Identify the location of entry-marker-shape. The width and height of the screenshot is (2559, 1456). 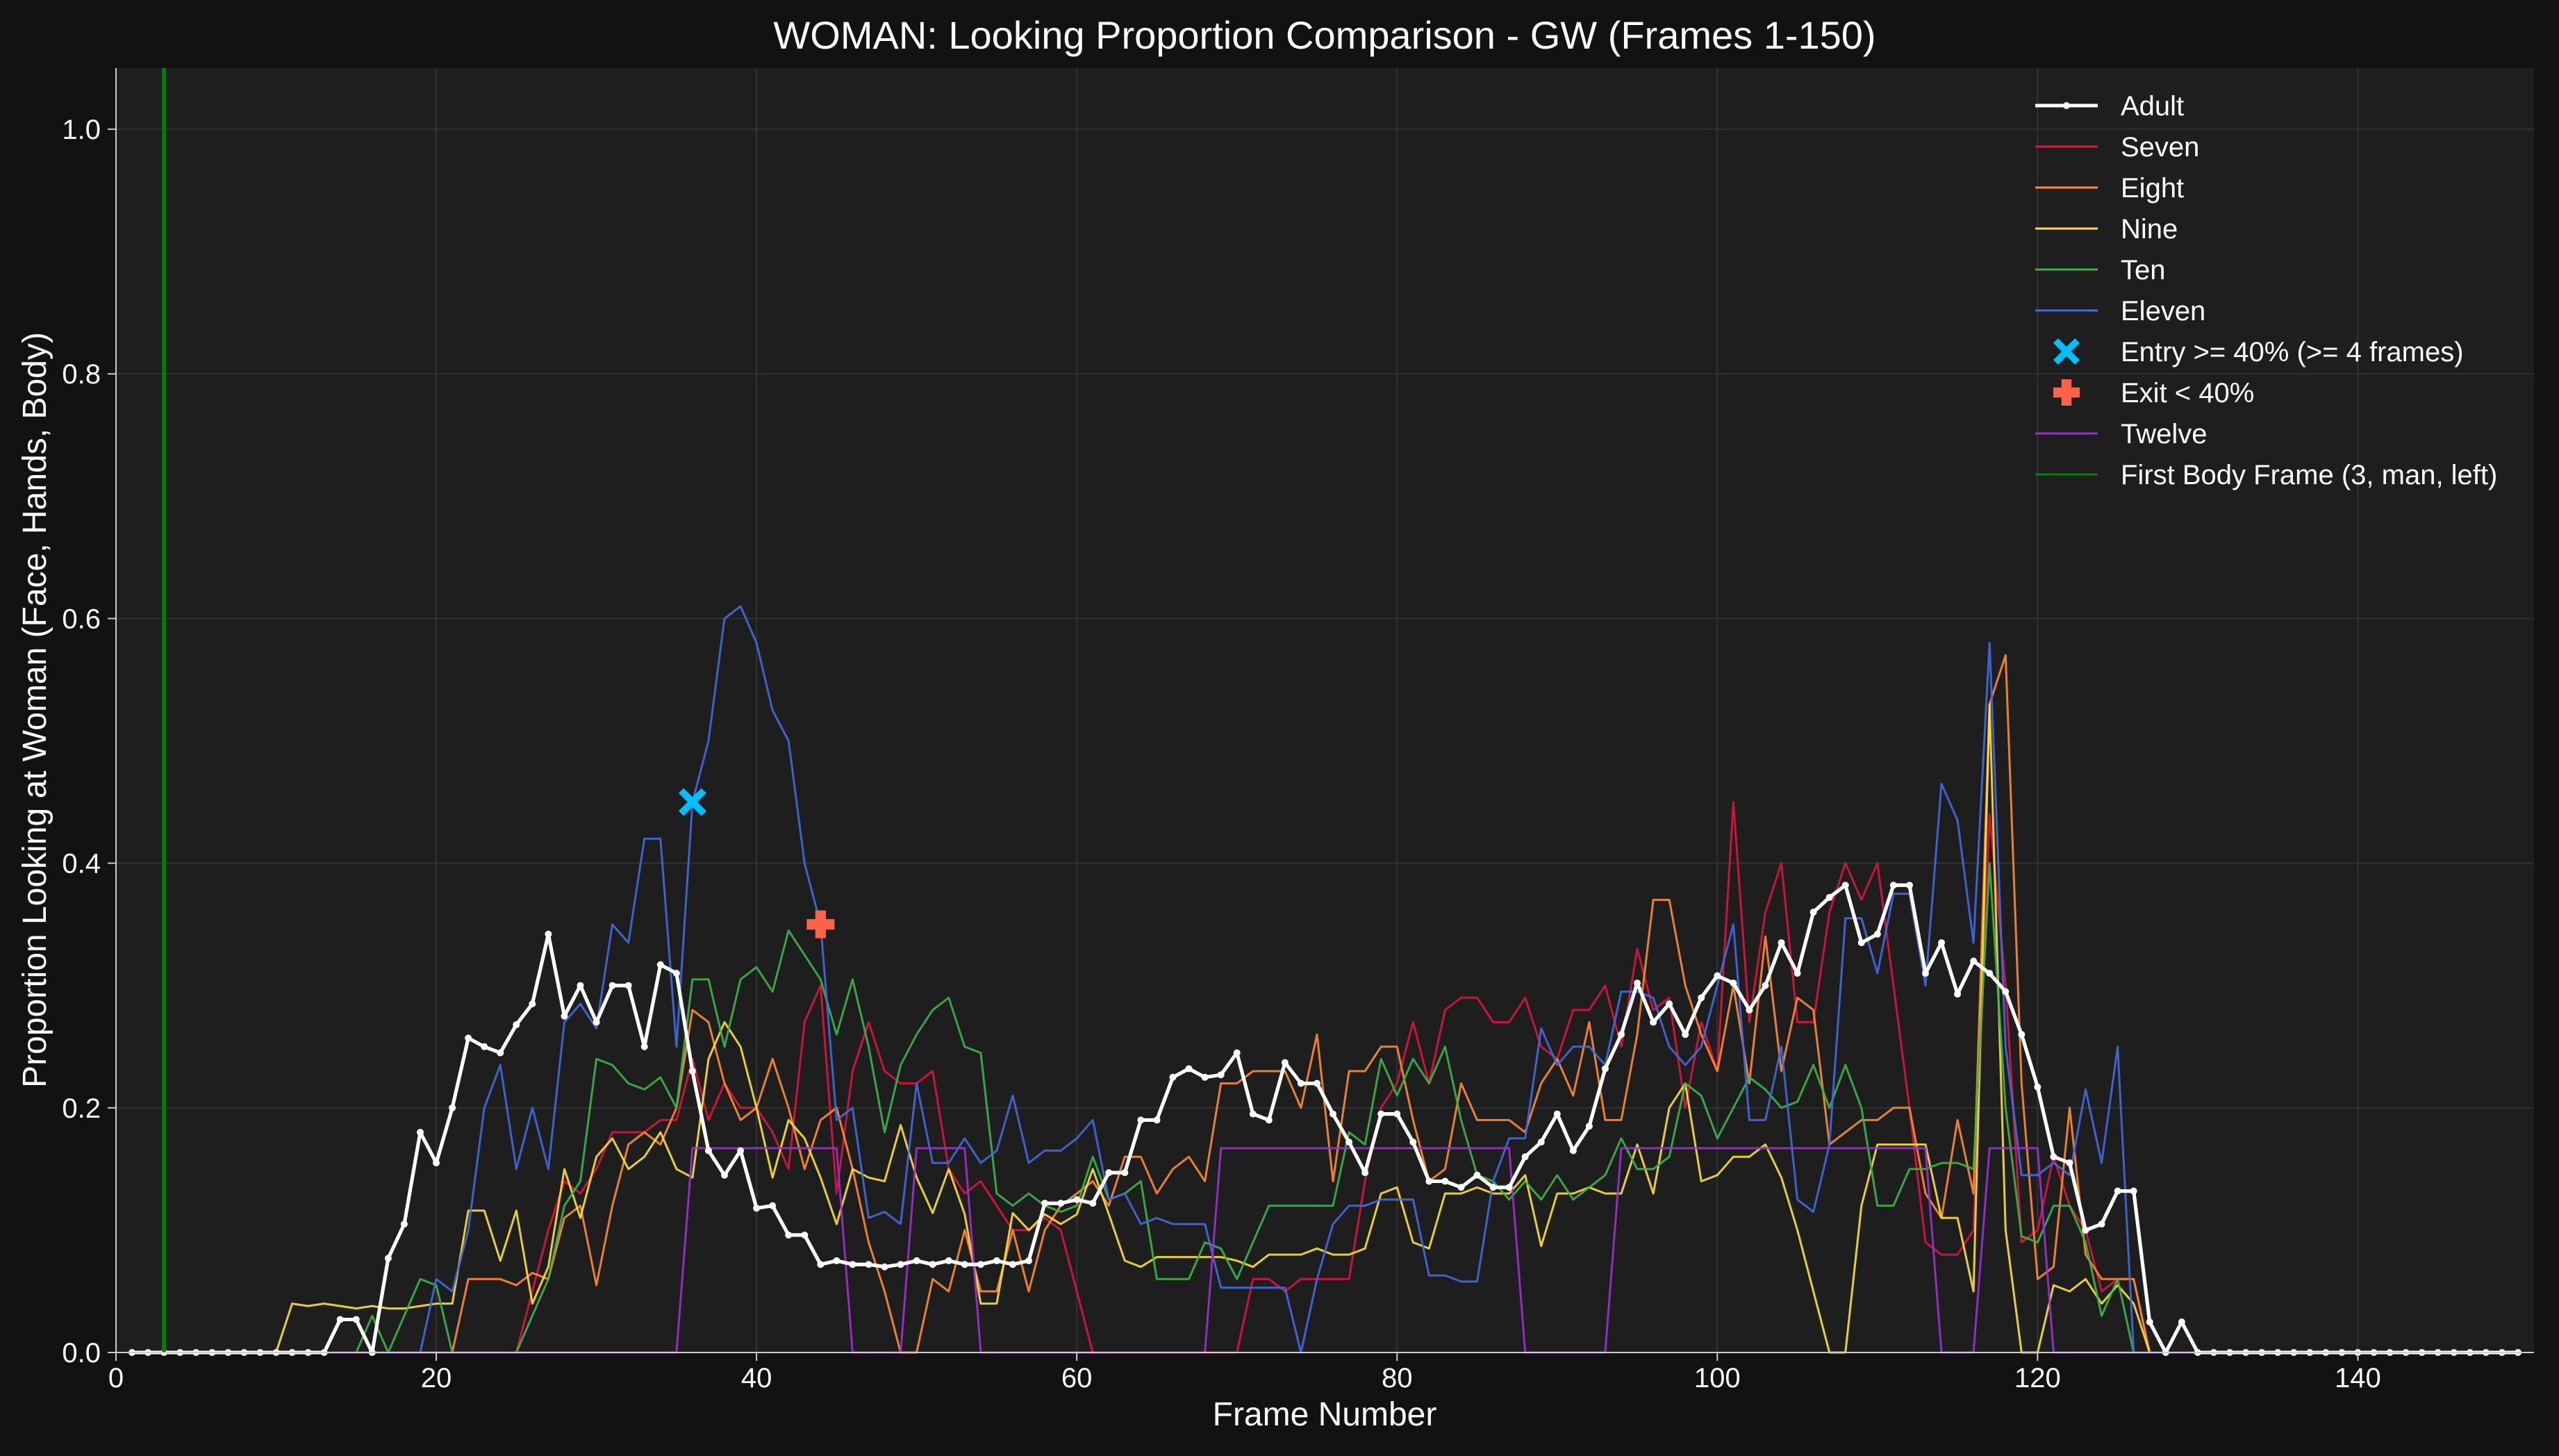
(692, 802).